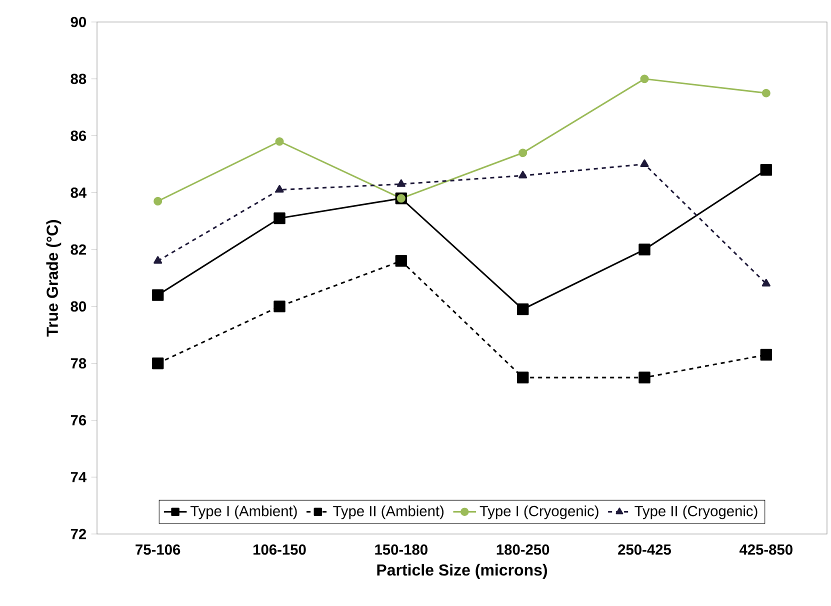 The image size is (831, 606). I want to click on y-tick-label: 72, so click(78, 534).